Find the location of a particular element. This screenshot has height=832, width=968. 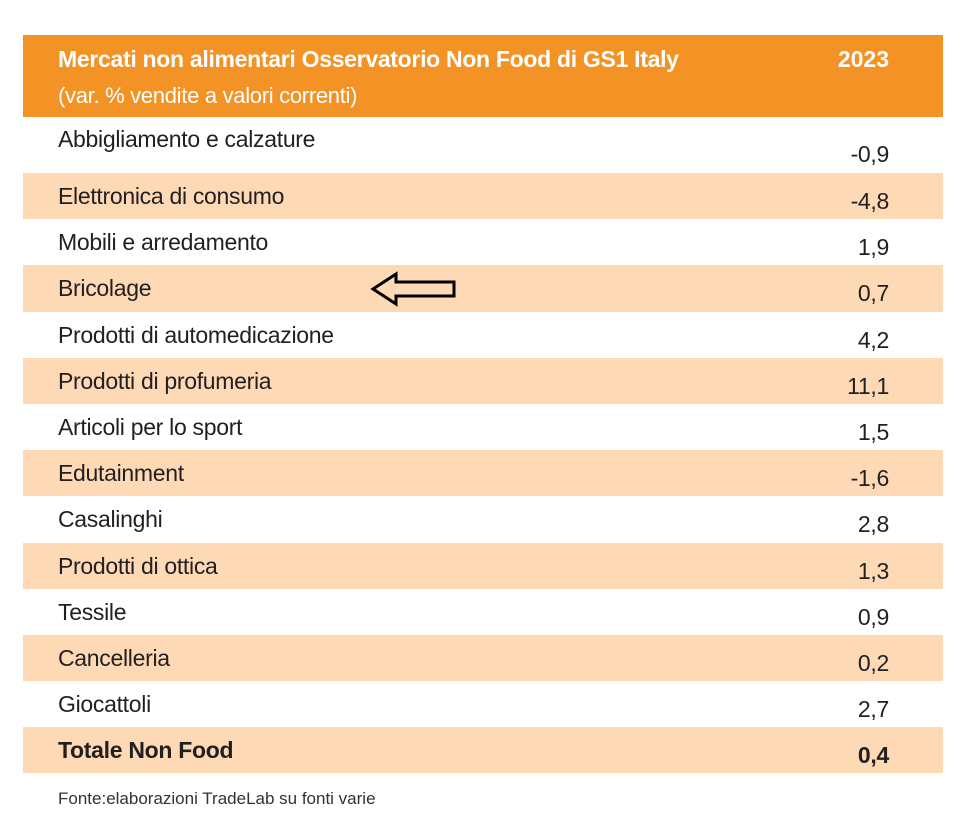

row-value: 11,1 is located at coordinates (868, 385).